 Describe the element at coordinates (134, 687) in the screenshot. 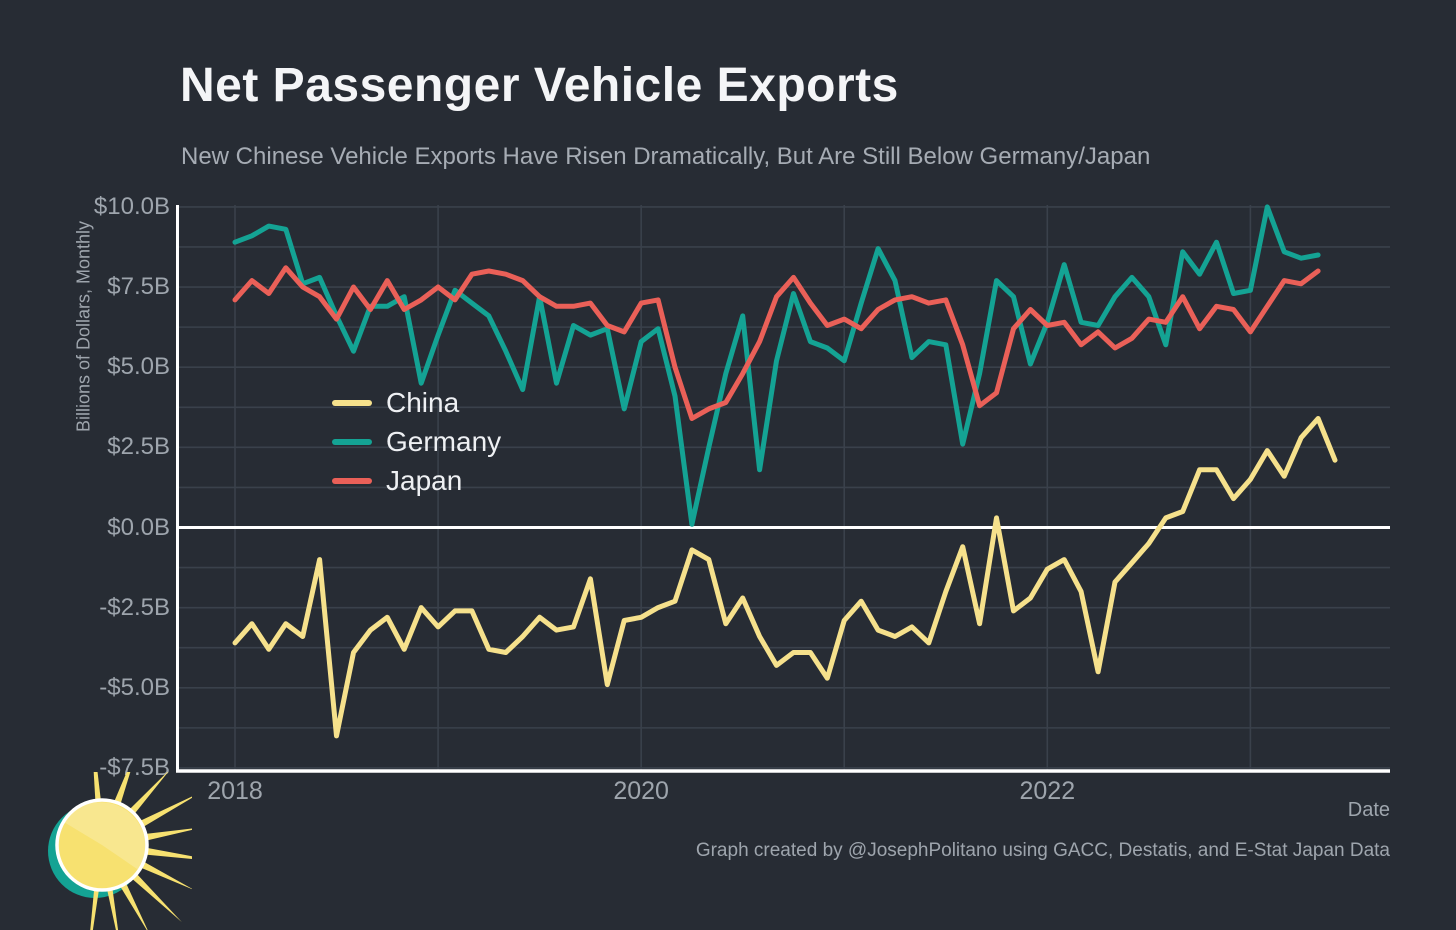

I see `y-tick-label: -$5.0B` at that location.